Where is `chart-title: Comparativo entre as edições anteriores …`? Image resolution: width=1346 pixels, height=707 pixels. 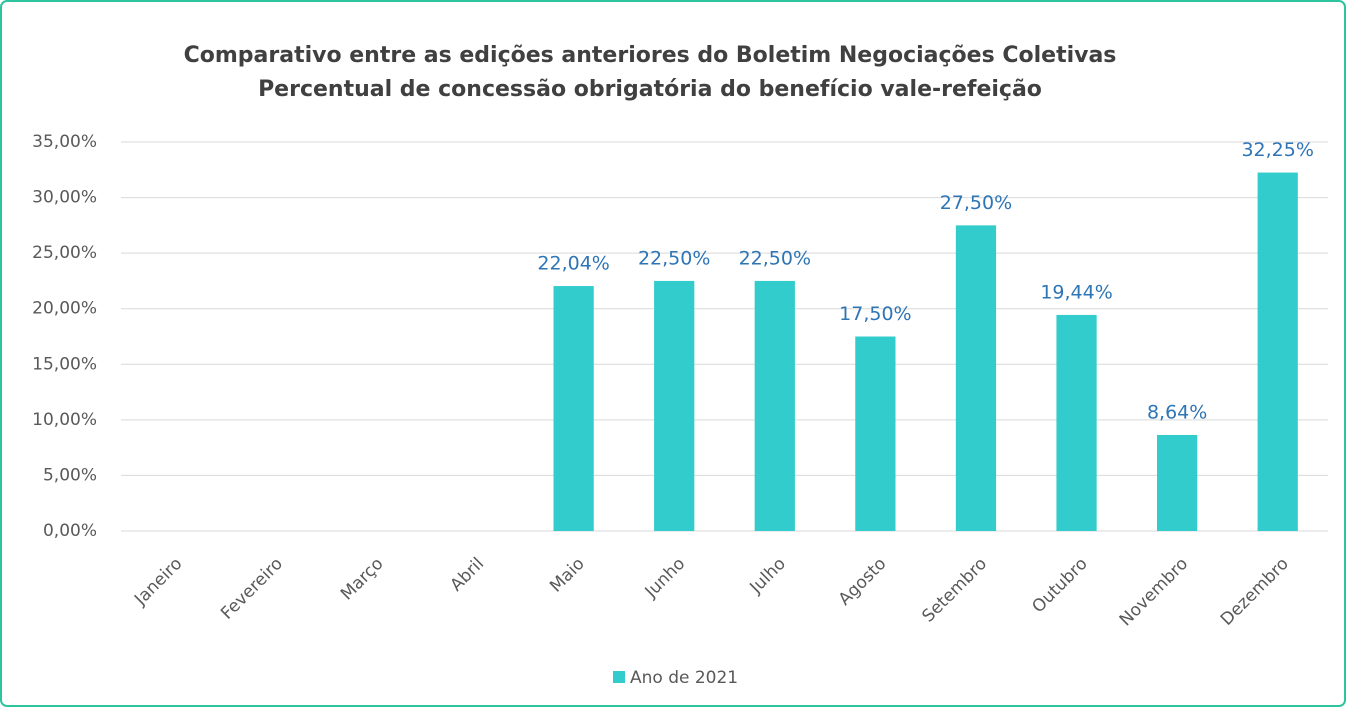 chart-title: Comparativo entre as edições anteriores … is located at coordinates (650, 55).